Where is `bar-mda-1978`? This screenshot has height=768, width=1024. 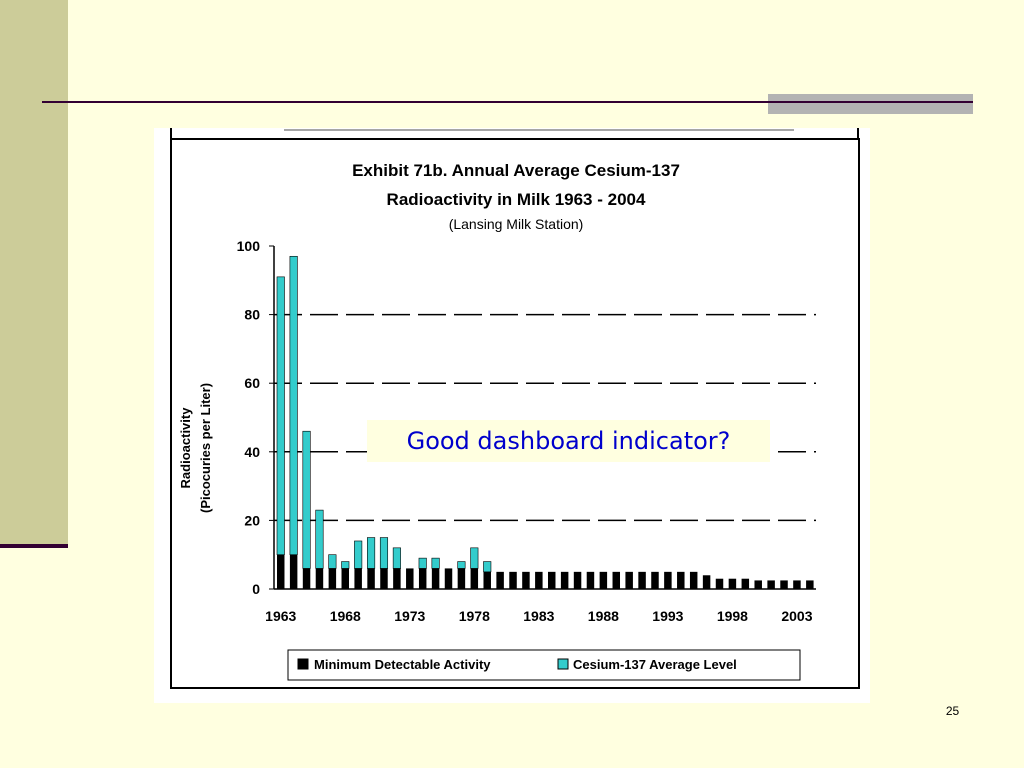
bar-mda-1978 is located at coordinates (474, 578).